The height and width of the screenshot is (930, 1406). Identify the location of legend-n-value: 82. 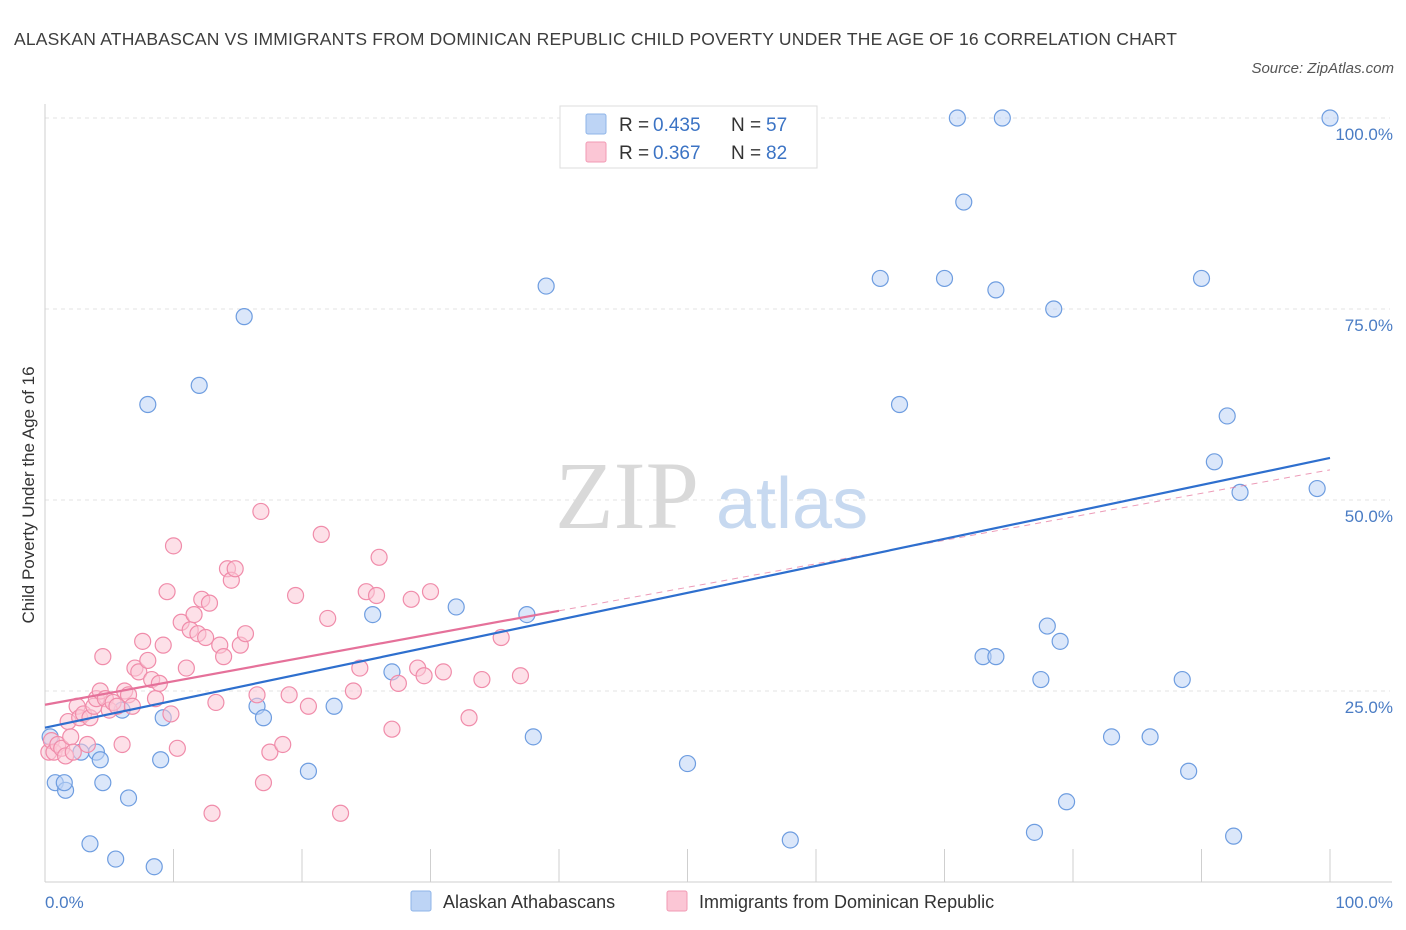
(776, 153).